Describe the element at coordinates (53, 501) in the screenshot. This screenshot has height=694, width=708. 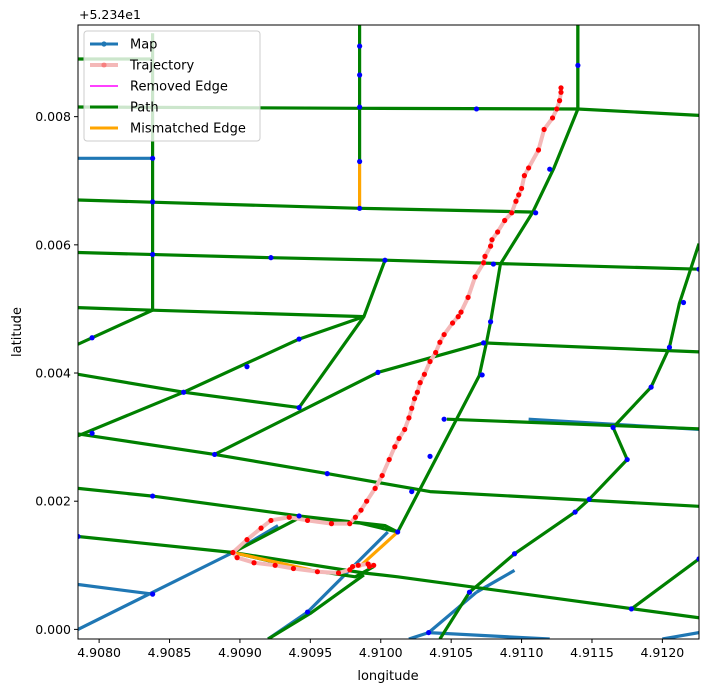
I see `y-tick-label-1: 0.002` at that location.